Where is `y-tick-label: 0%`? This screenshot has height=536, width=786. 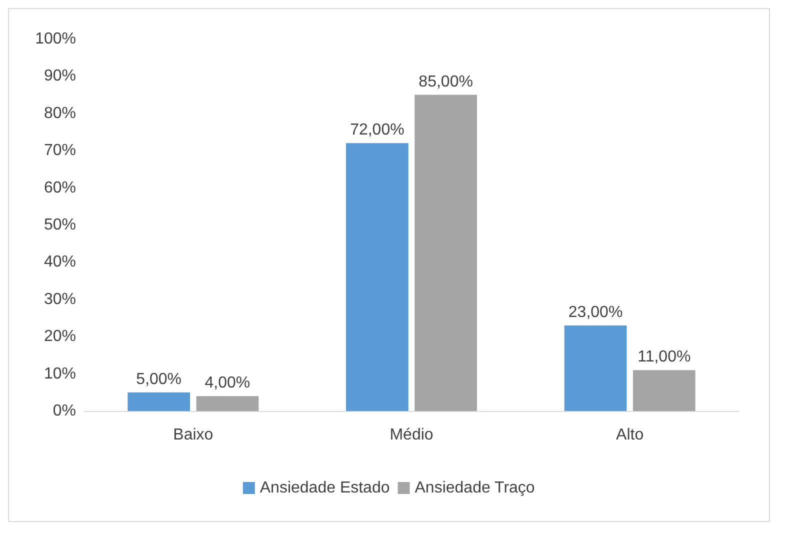 y-tick-label: 0% is located at coordinates (64, 411).